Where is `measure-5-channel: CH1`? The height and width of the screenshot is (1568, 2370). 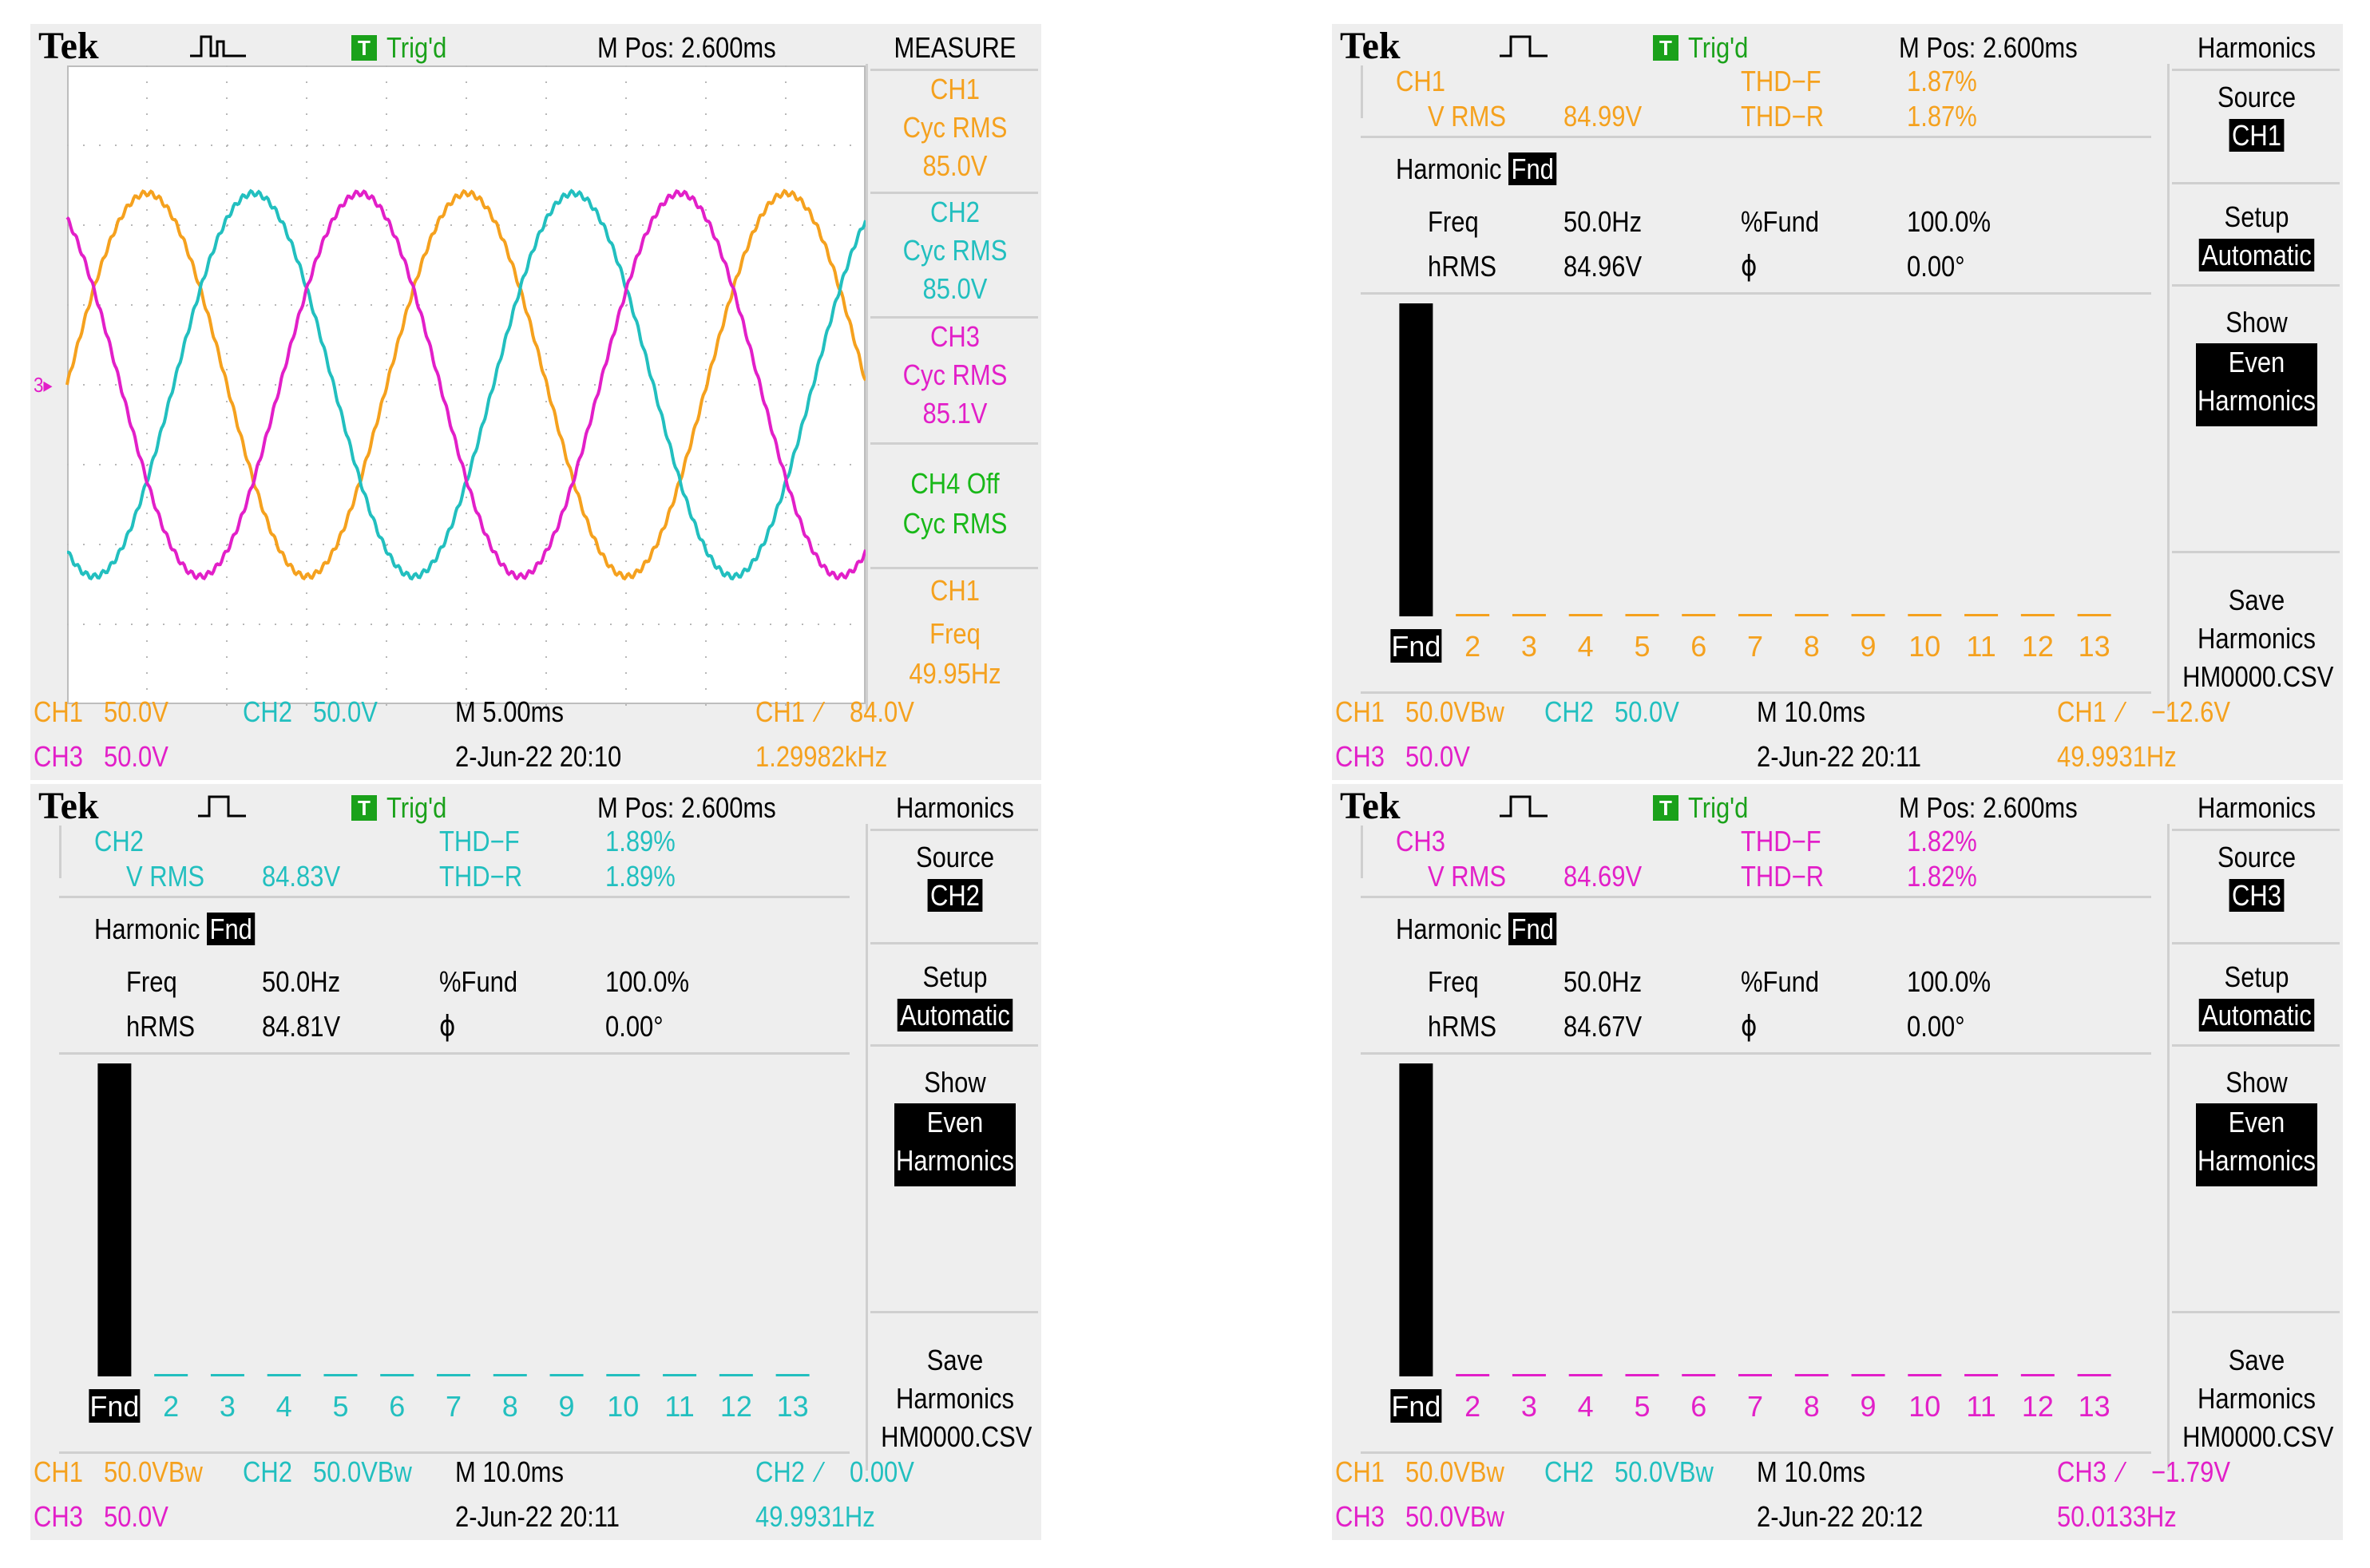 measure-5-channel: CH1 is located at coordinates (955, 591).